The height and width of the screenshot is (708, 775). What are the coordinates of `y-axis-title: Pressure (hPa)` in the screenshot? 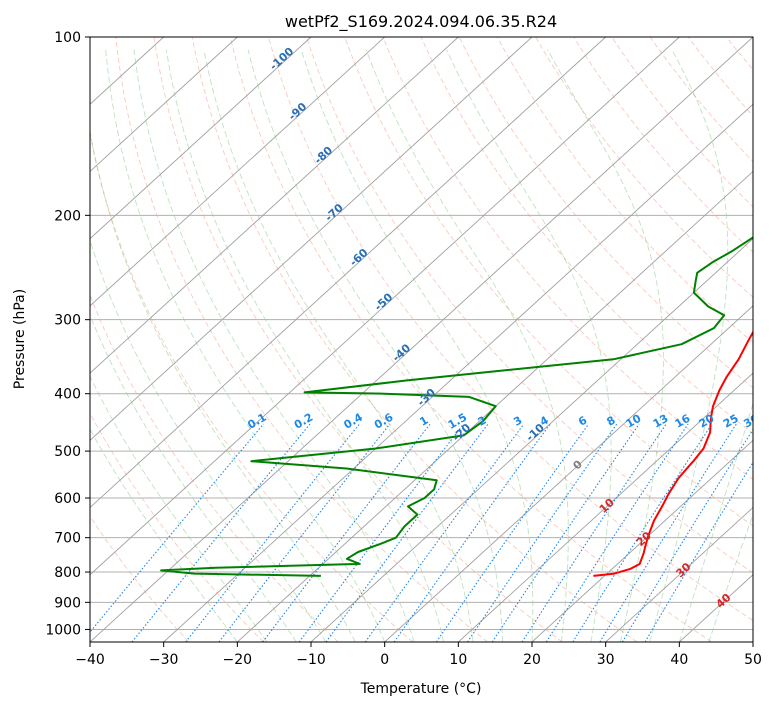 It's located at (20, 339).